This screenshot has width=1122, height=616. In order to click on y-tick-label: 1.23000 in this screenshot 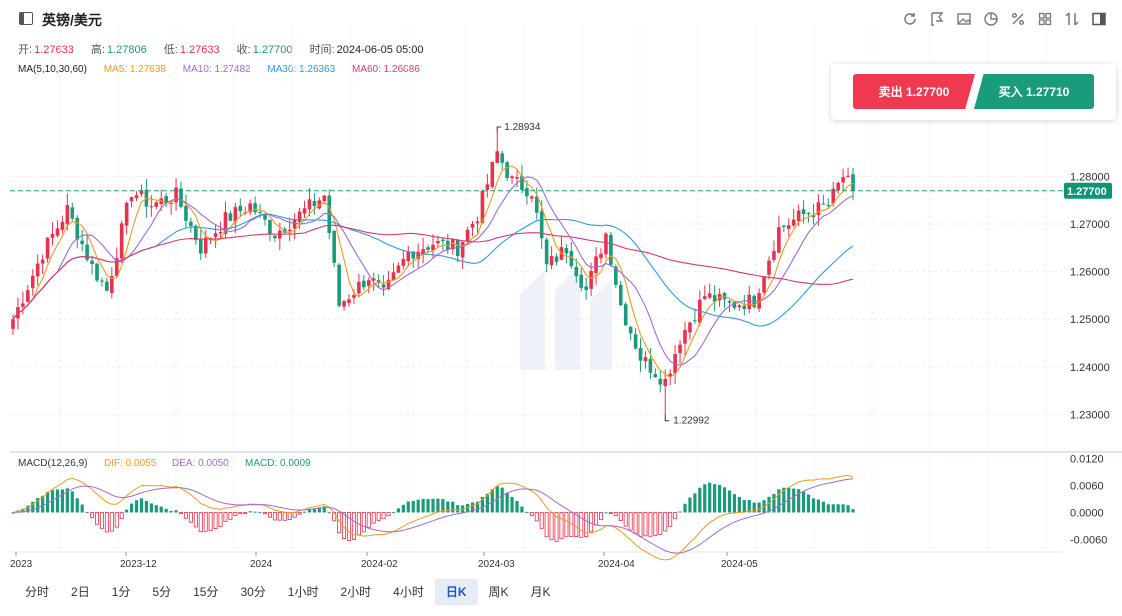, I will do `click(1090, 415)`.